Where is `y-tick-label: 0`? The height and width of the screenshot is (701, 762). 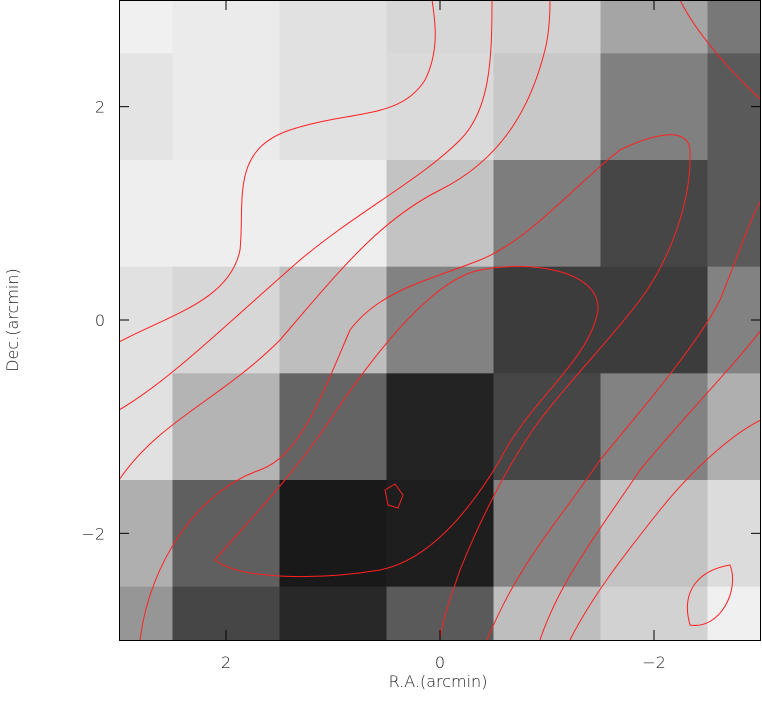
y-tick-label: 0 is located at coordinates (100, 320).